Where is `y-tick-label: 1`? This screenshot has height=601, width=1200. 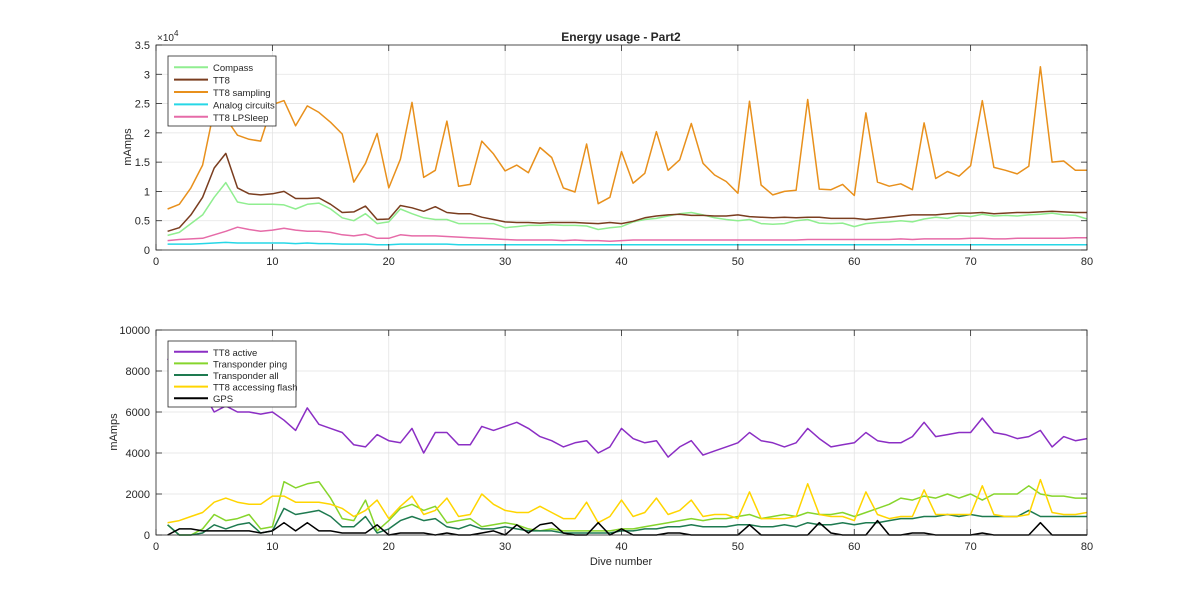 y-tick-label: 1 is located at coordinates (147, 192).